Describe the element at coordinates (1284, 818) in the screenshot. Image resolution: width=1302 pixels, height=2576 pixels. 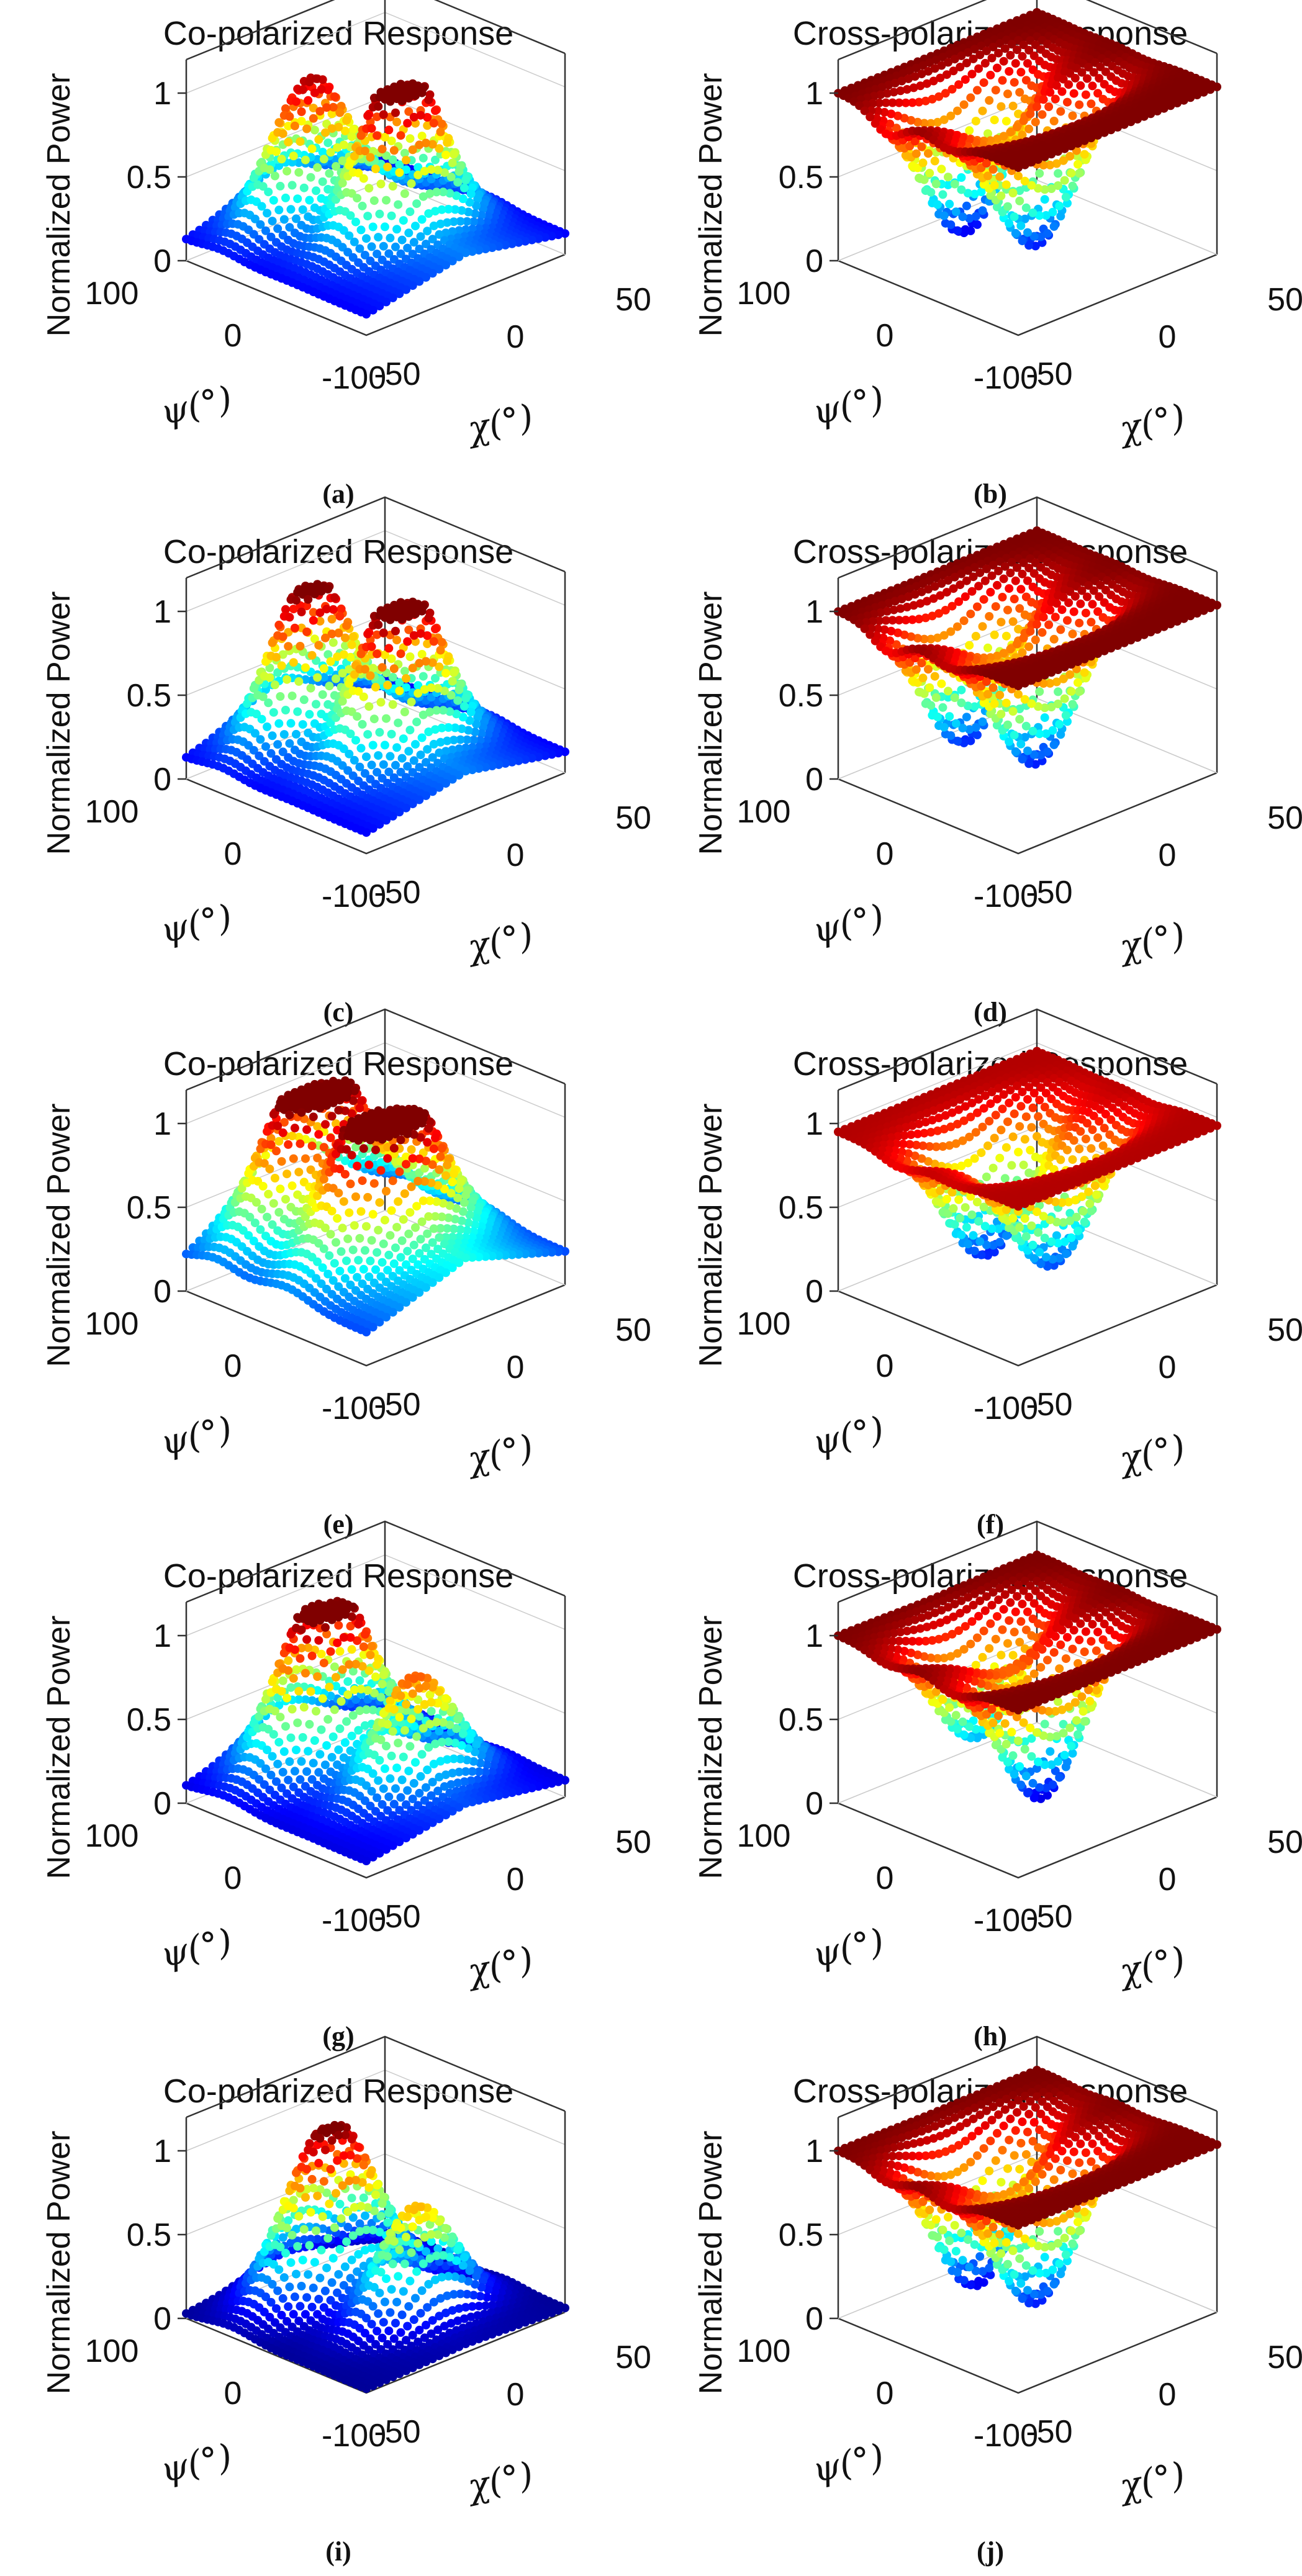
I see `chi-tick-label: 50` at that location.